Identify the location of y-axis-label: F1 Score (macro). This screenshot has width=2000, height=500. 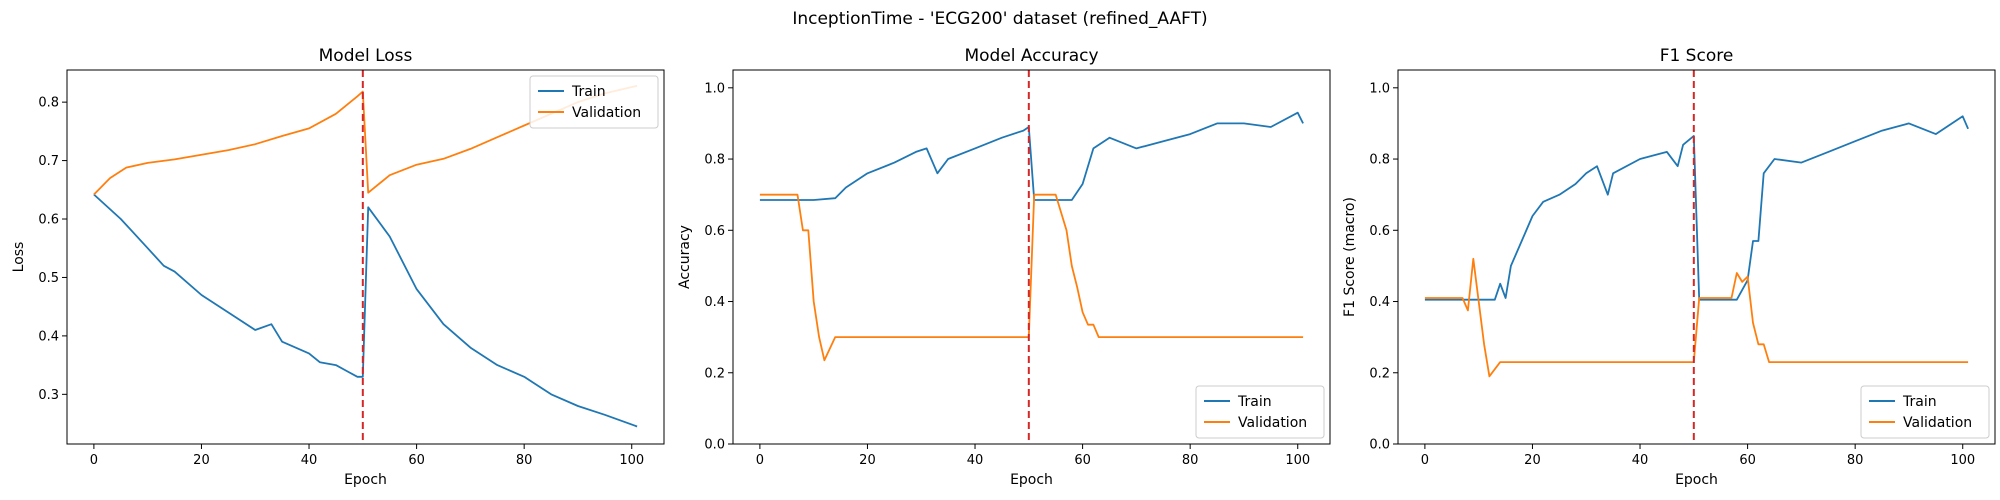
(1350, 257).